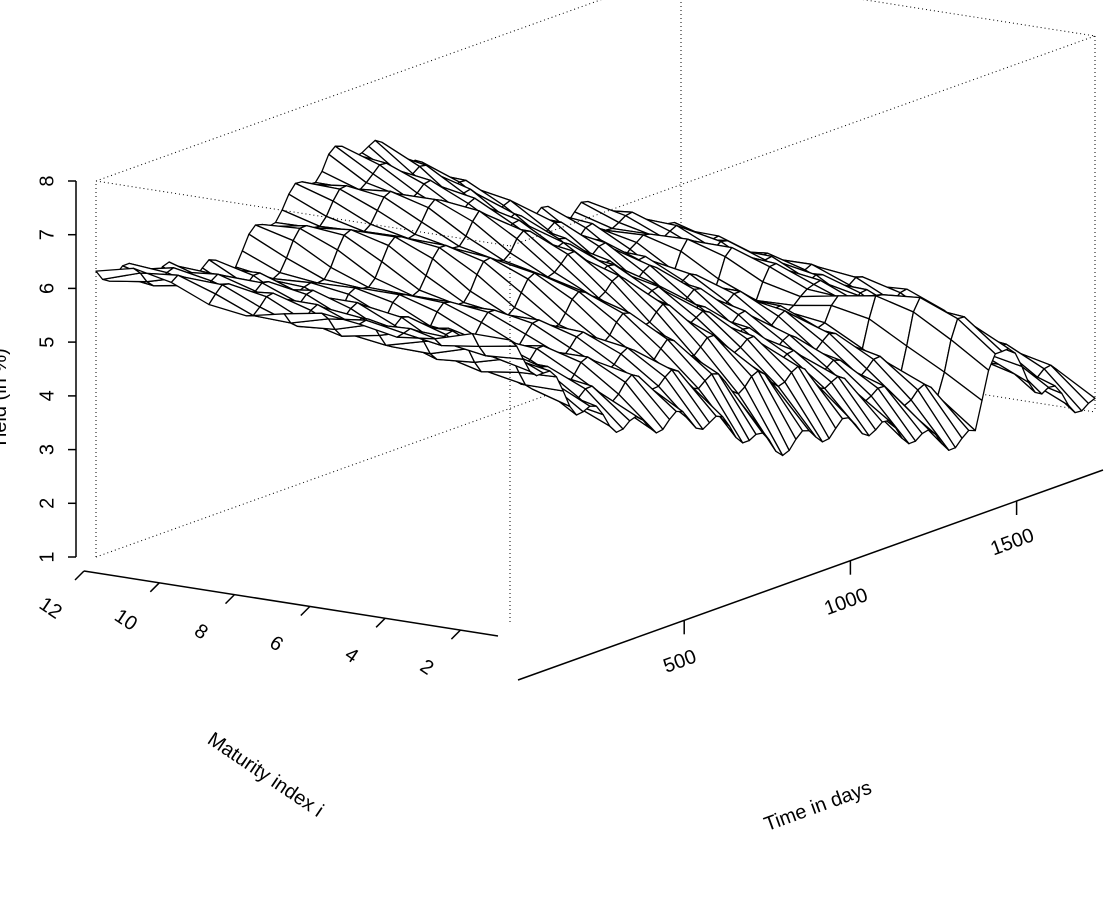 The image size is (1107, 900). I want to click on x-axis-title: Time in days, so click(817, 806).